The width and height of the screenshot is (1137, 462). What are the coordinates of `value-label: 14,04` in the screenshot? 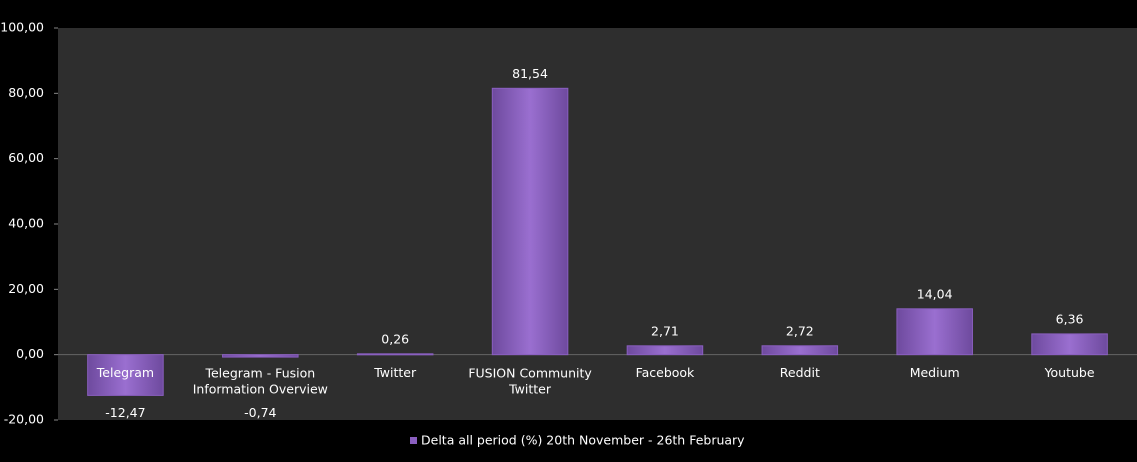 It's located at (935, 293).